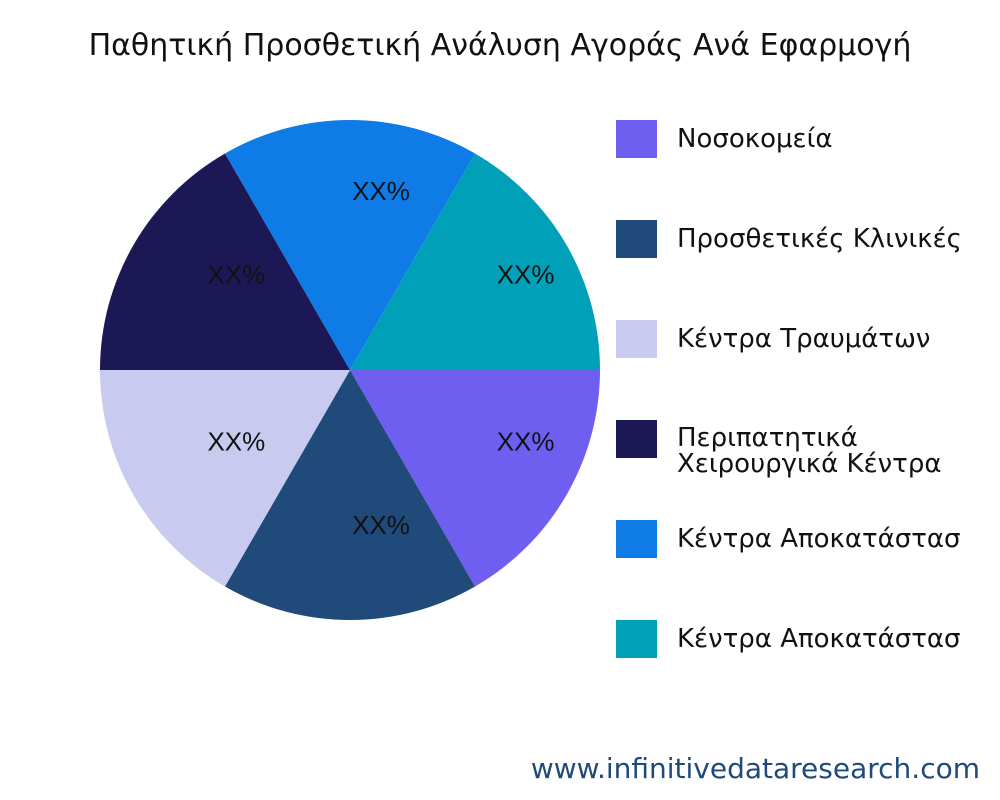 This screenshot has width=1000, height=800. Describe the element at coordinates (755, 768) in the screenshot. I see `footer-url: www.infinitivedataresearch.com` at that location.